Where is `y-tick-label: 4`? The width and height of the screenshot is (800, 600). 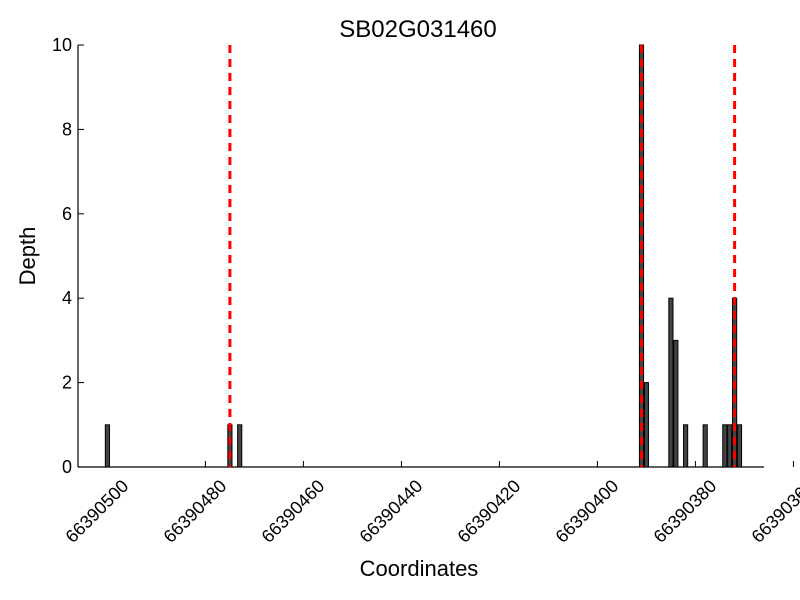
y-tick-label: 4 is located at coordinates (67, 298).